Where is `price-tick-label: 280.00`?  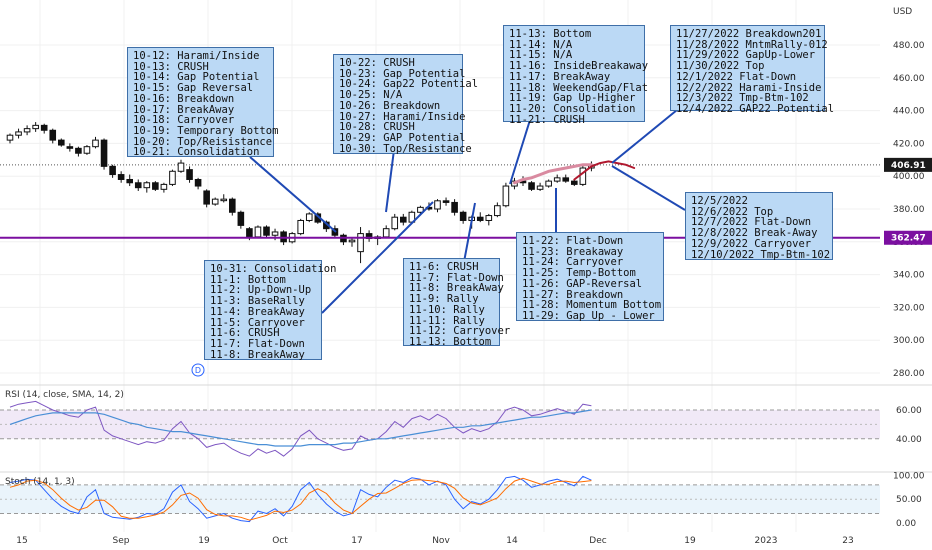 price-tick-label: 280.00 is located at coordinates (909, 374).